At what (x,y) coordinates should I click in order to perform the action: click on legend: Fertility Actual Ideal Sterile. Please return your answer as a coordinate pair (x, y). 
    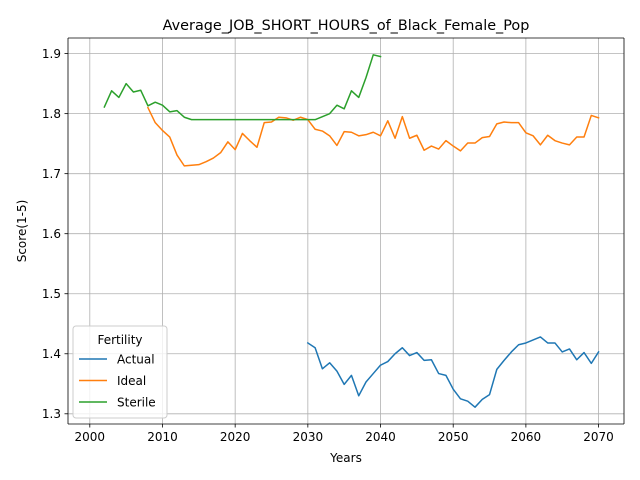
    Looking at the image, I should click on (120, 372).